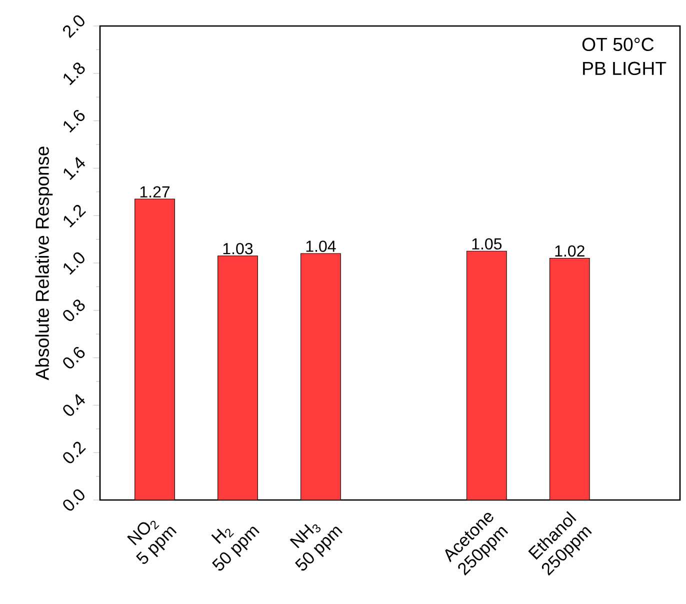 The height and width of the screenshot is (604, 686). Describe the element at coordinates (569, 251) in the screenshot. I see `data-label: 1.02` at that location.